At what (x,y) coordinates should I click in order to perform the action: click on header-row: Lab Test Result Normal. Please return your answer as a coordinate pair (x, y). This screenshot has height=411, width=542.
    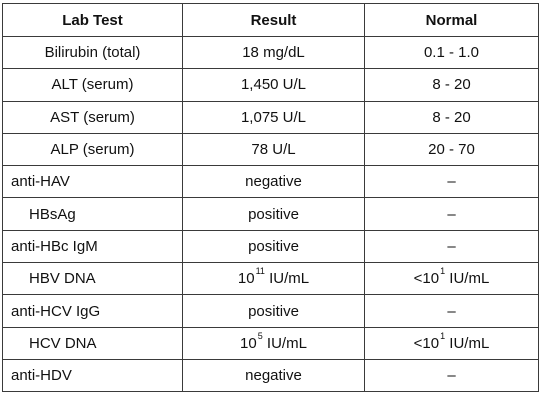
    Looking at the image, I should click on (270, 20).